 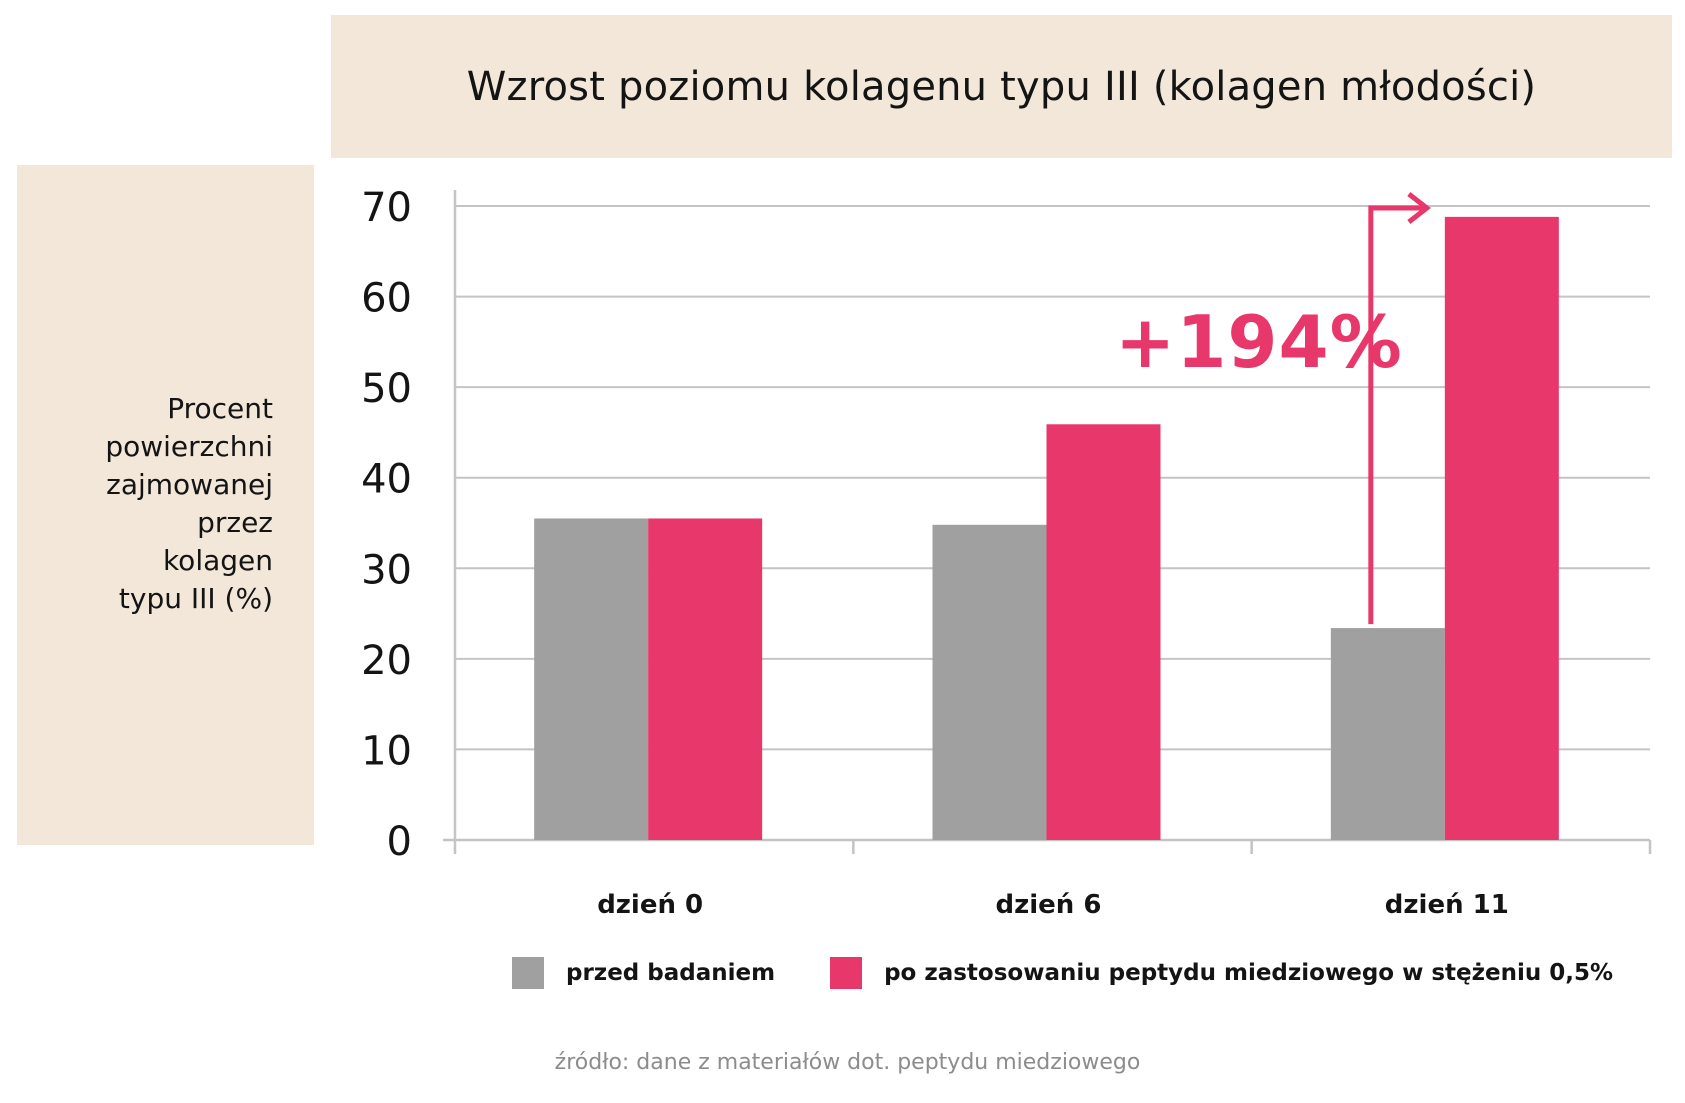 What do you see at coordinates (386, 389) in the screenshot?
I see `y-tick-label: 50` at bounding box center [386, 389].